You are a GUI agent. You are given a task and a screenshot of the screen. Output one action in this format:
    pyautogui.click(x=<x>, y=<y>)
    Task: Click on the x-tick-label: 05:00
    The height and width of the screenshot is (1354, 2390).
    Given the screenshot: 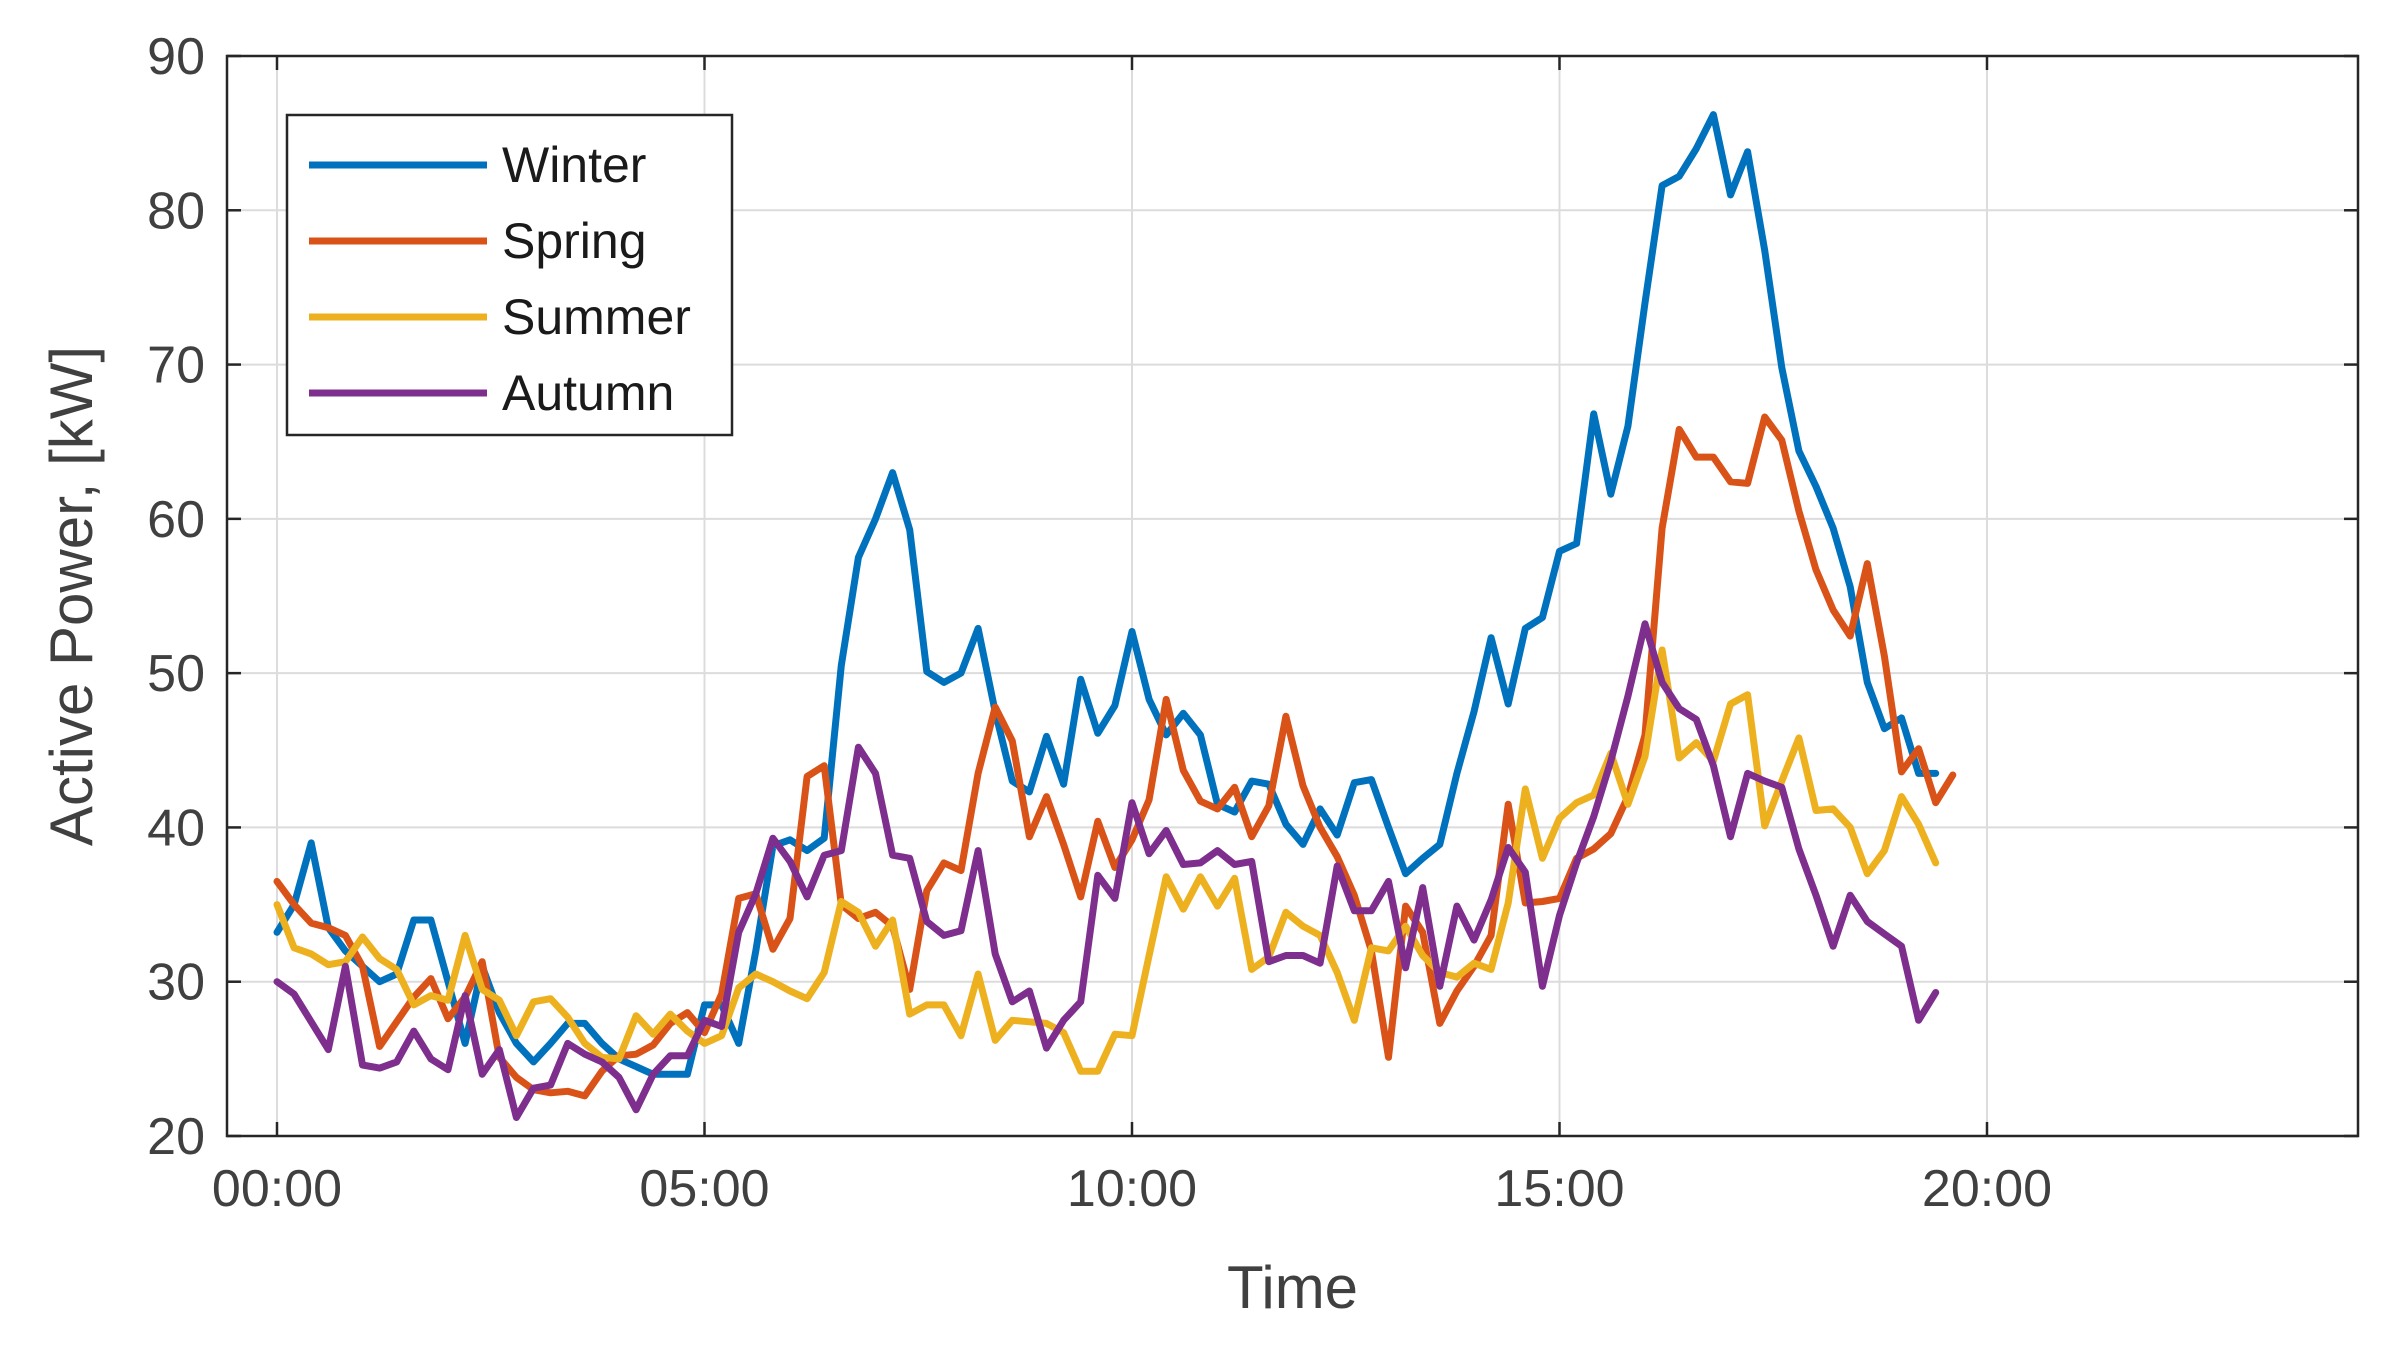 What is the action you would take?
    pyautogui.click(x=704, y=1189)
    